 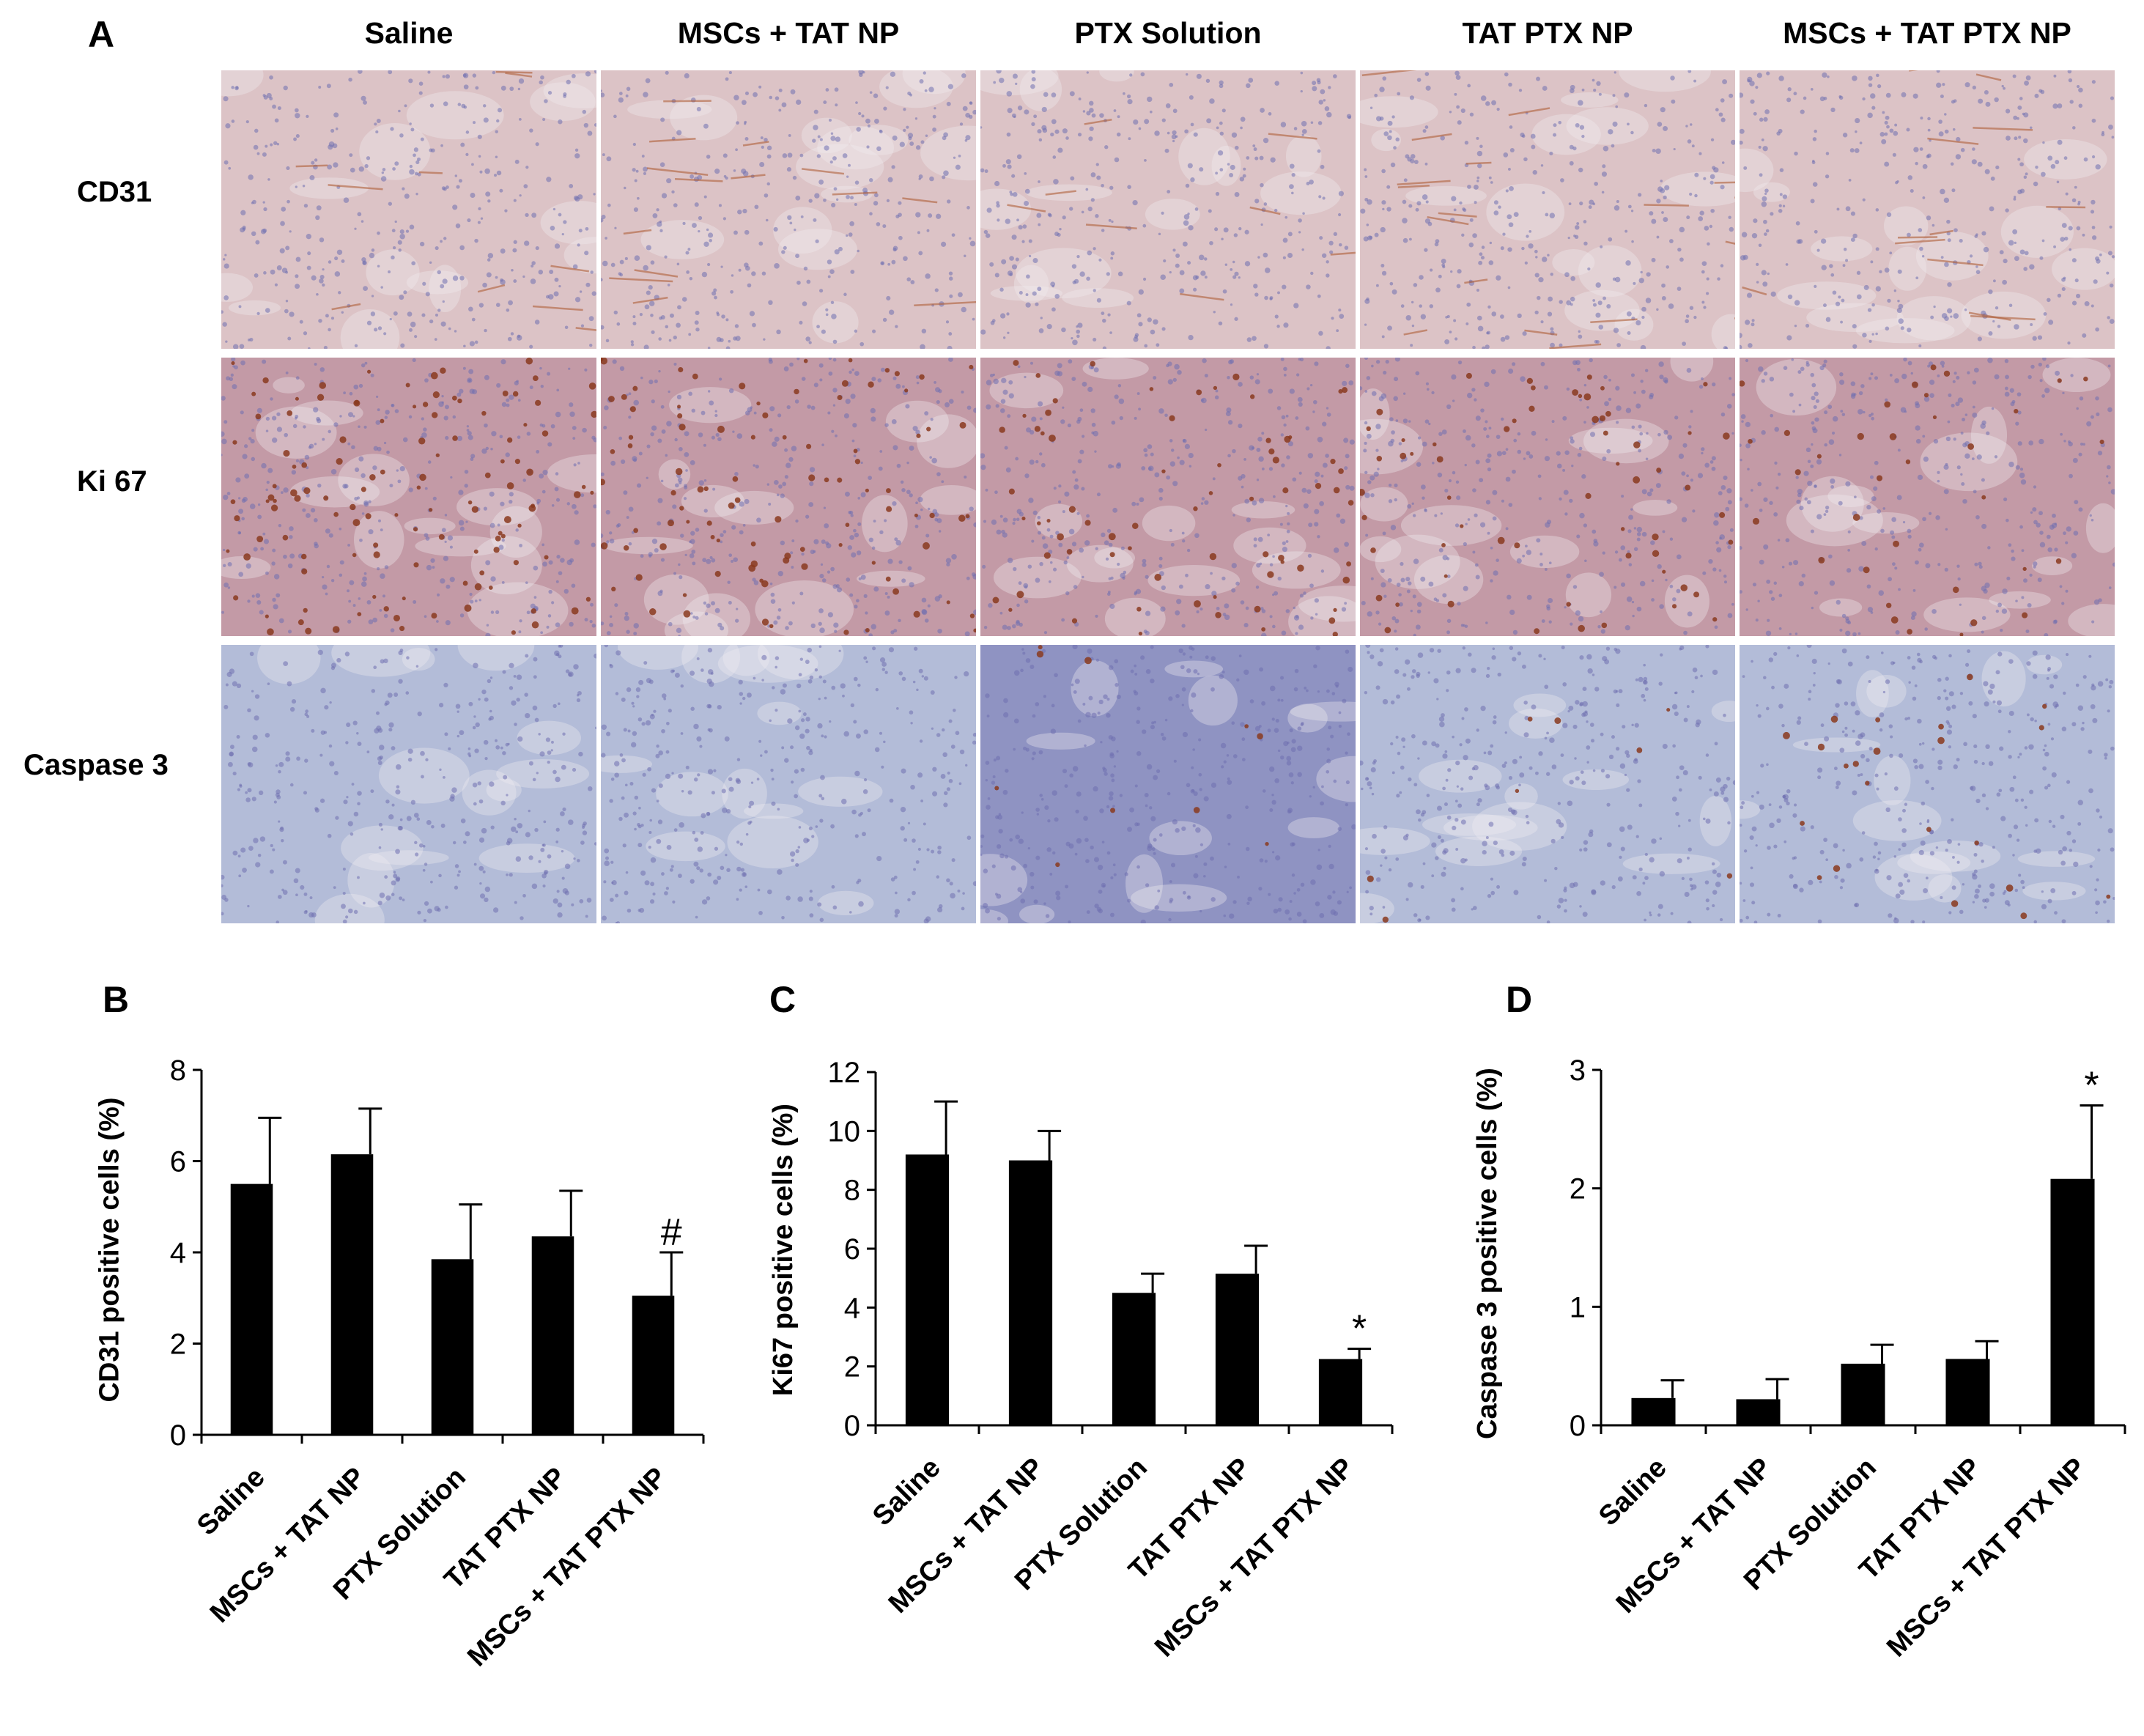 What do you see at coordinates (788, 209) in the screenshot?
I see `micrograph-cd31-mscs-tat-np` at bounding box center [788, 209].